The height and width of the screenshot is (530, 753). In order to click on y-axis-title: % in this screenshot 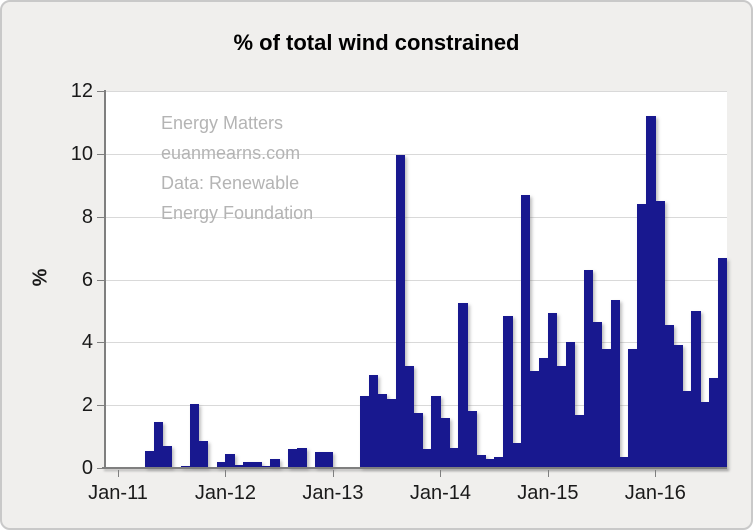, I will do `click(40, 277)`.